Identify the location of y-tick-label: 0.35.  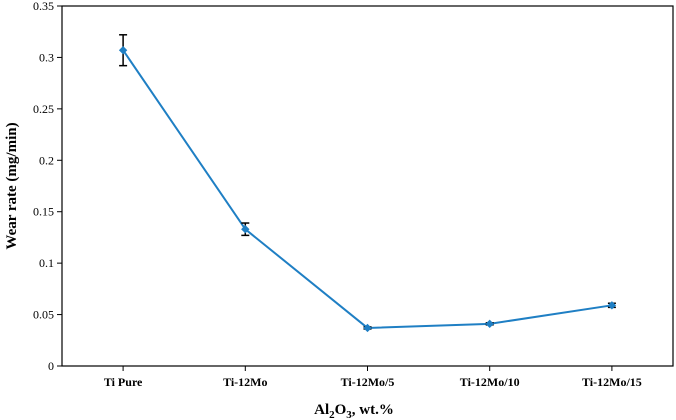
(43, 6).